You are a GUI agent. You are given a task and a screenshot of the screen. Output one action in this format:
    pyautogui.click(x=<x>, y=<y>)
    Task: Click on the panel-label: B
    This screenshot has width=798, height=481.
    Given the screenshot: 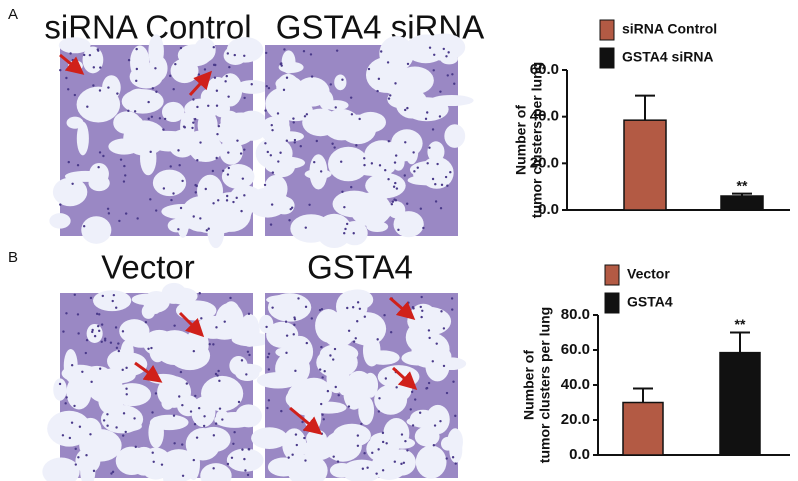 What is the action you would take?
    pyautogui.click(x=13, y=257)
    